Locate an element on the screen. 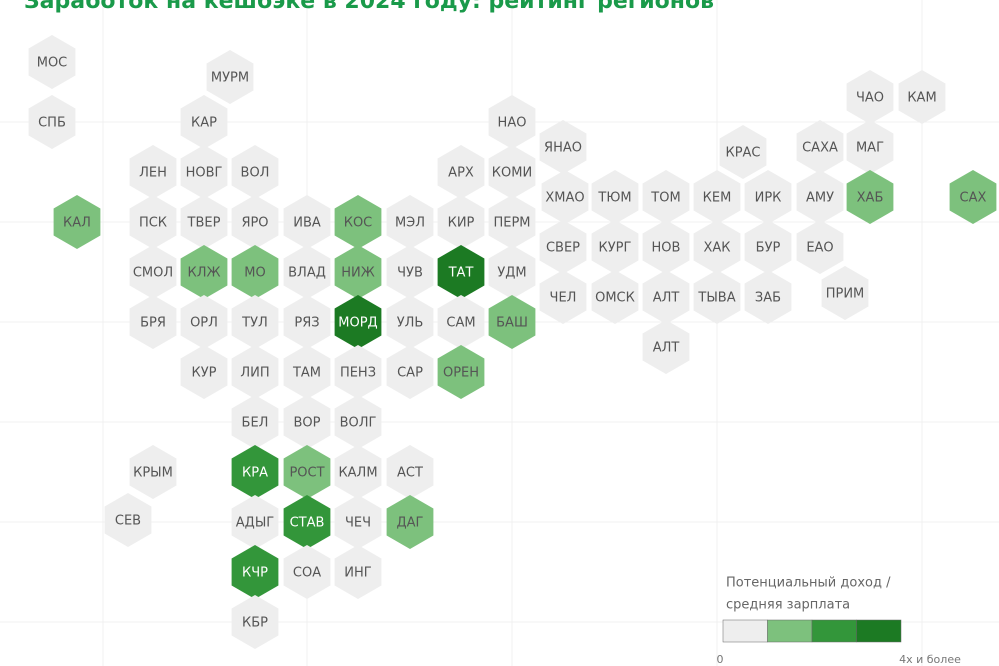 The image size is (999, 666). region-label: АЛТ is located at coordinates (666, 298).